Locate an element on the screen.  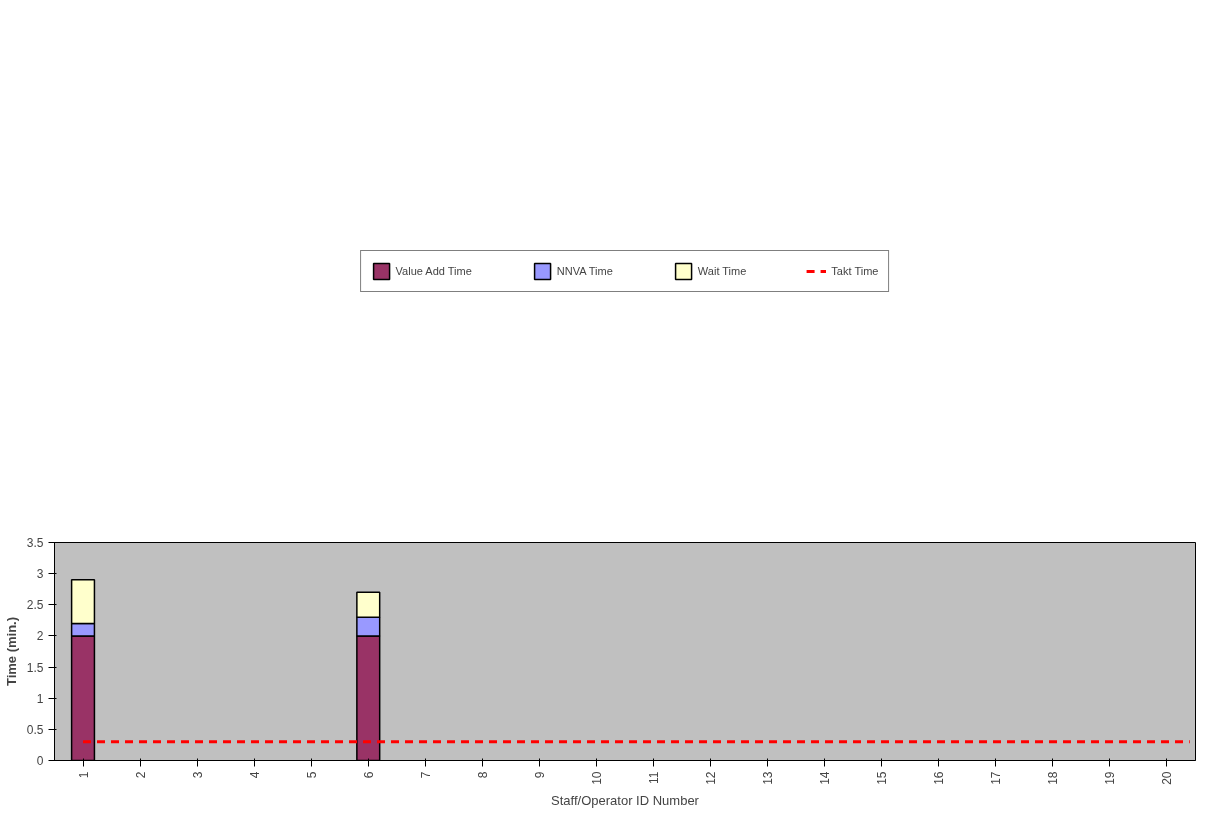
x-tick-label: 15 is located at coordinates (882, 778).